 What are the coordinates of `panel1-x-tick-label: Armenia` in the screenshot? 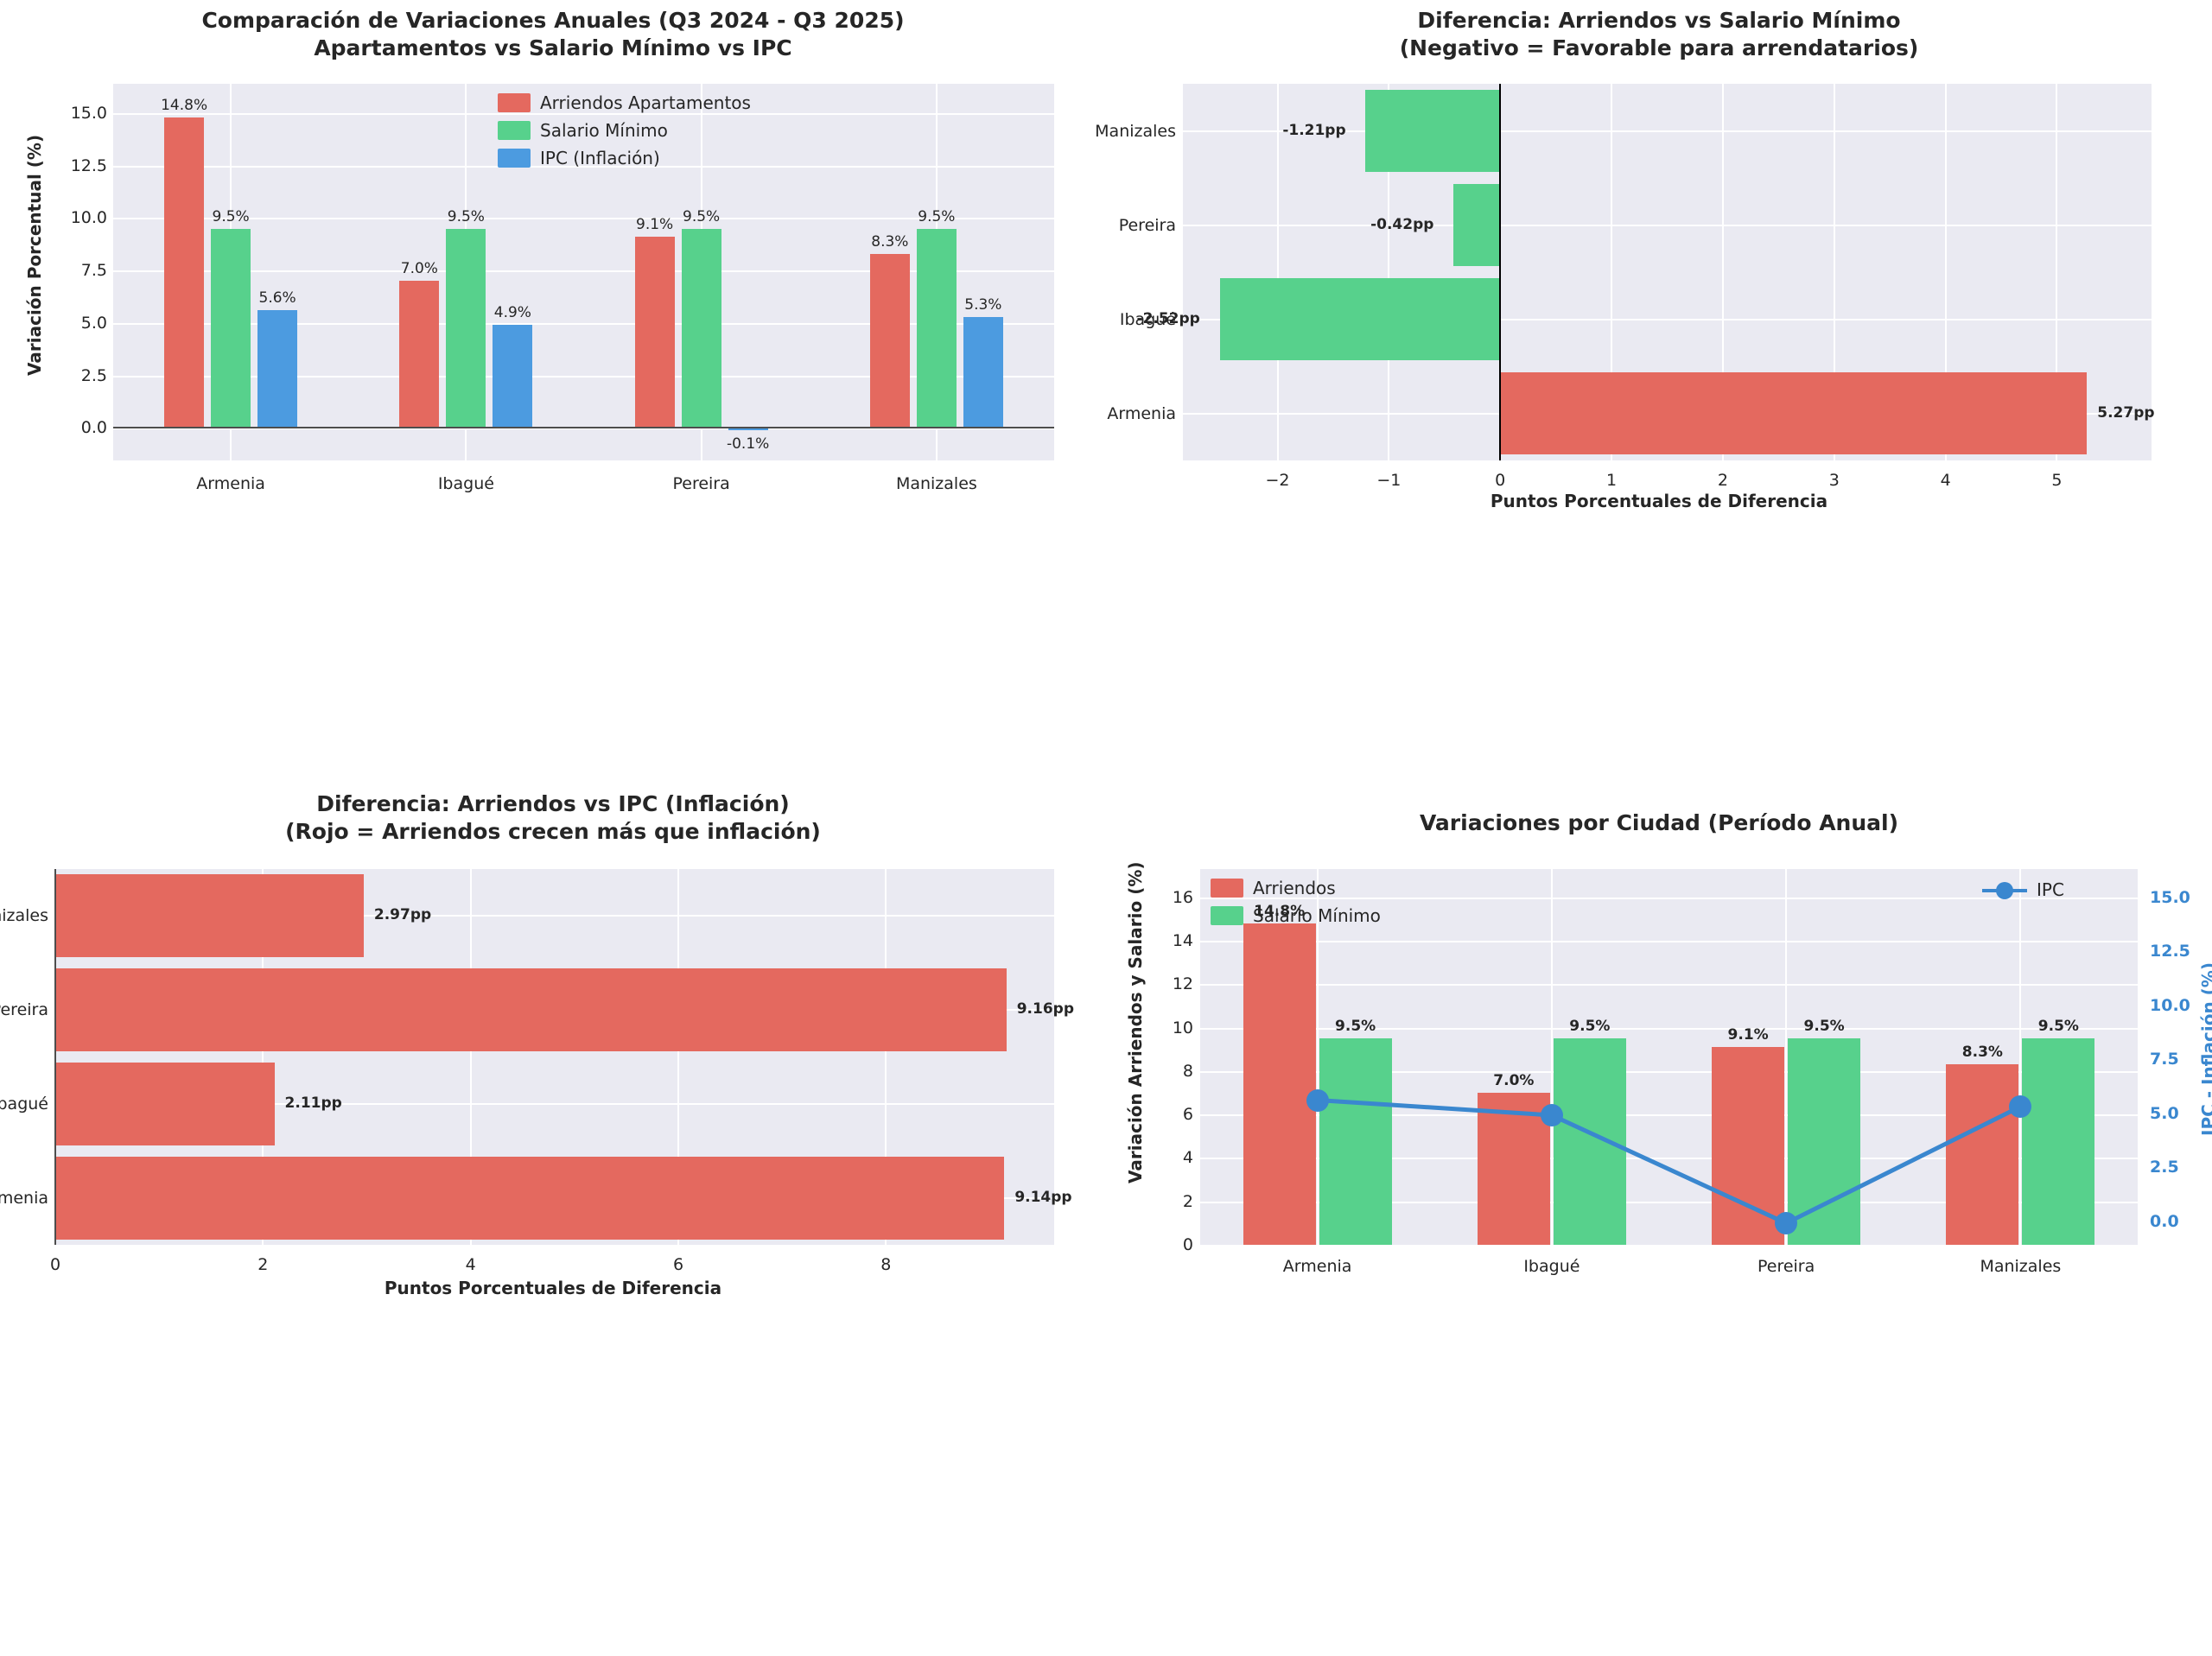 It's located at (231, 483).